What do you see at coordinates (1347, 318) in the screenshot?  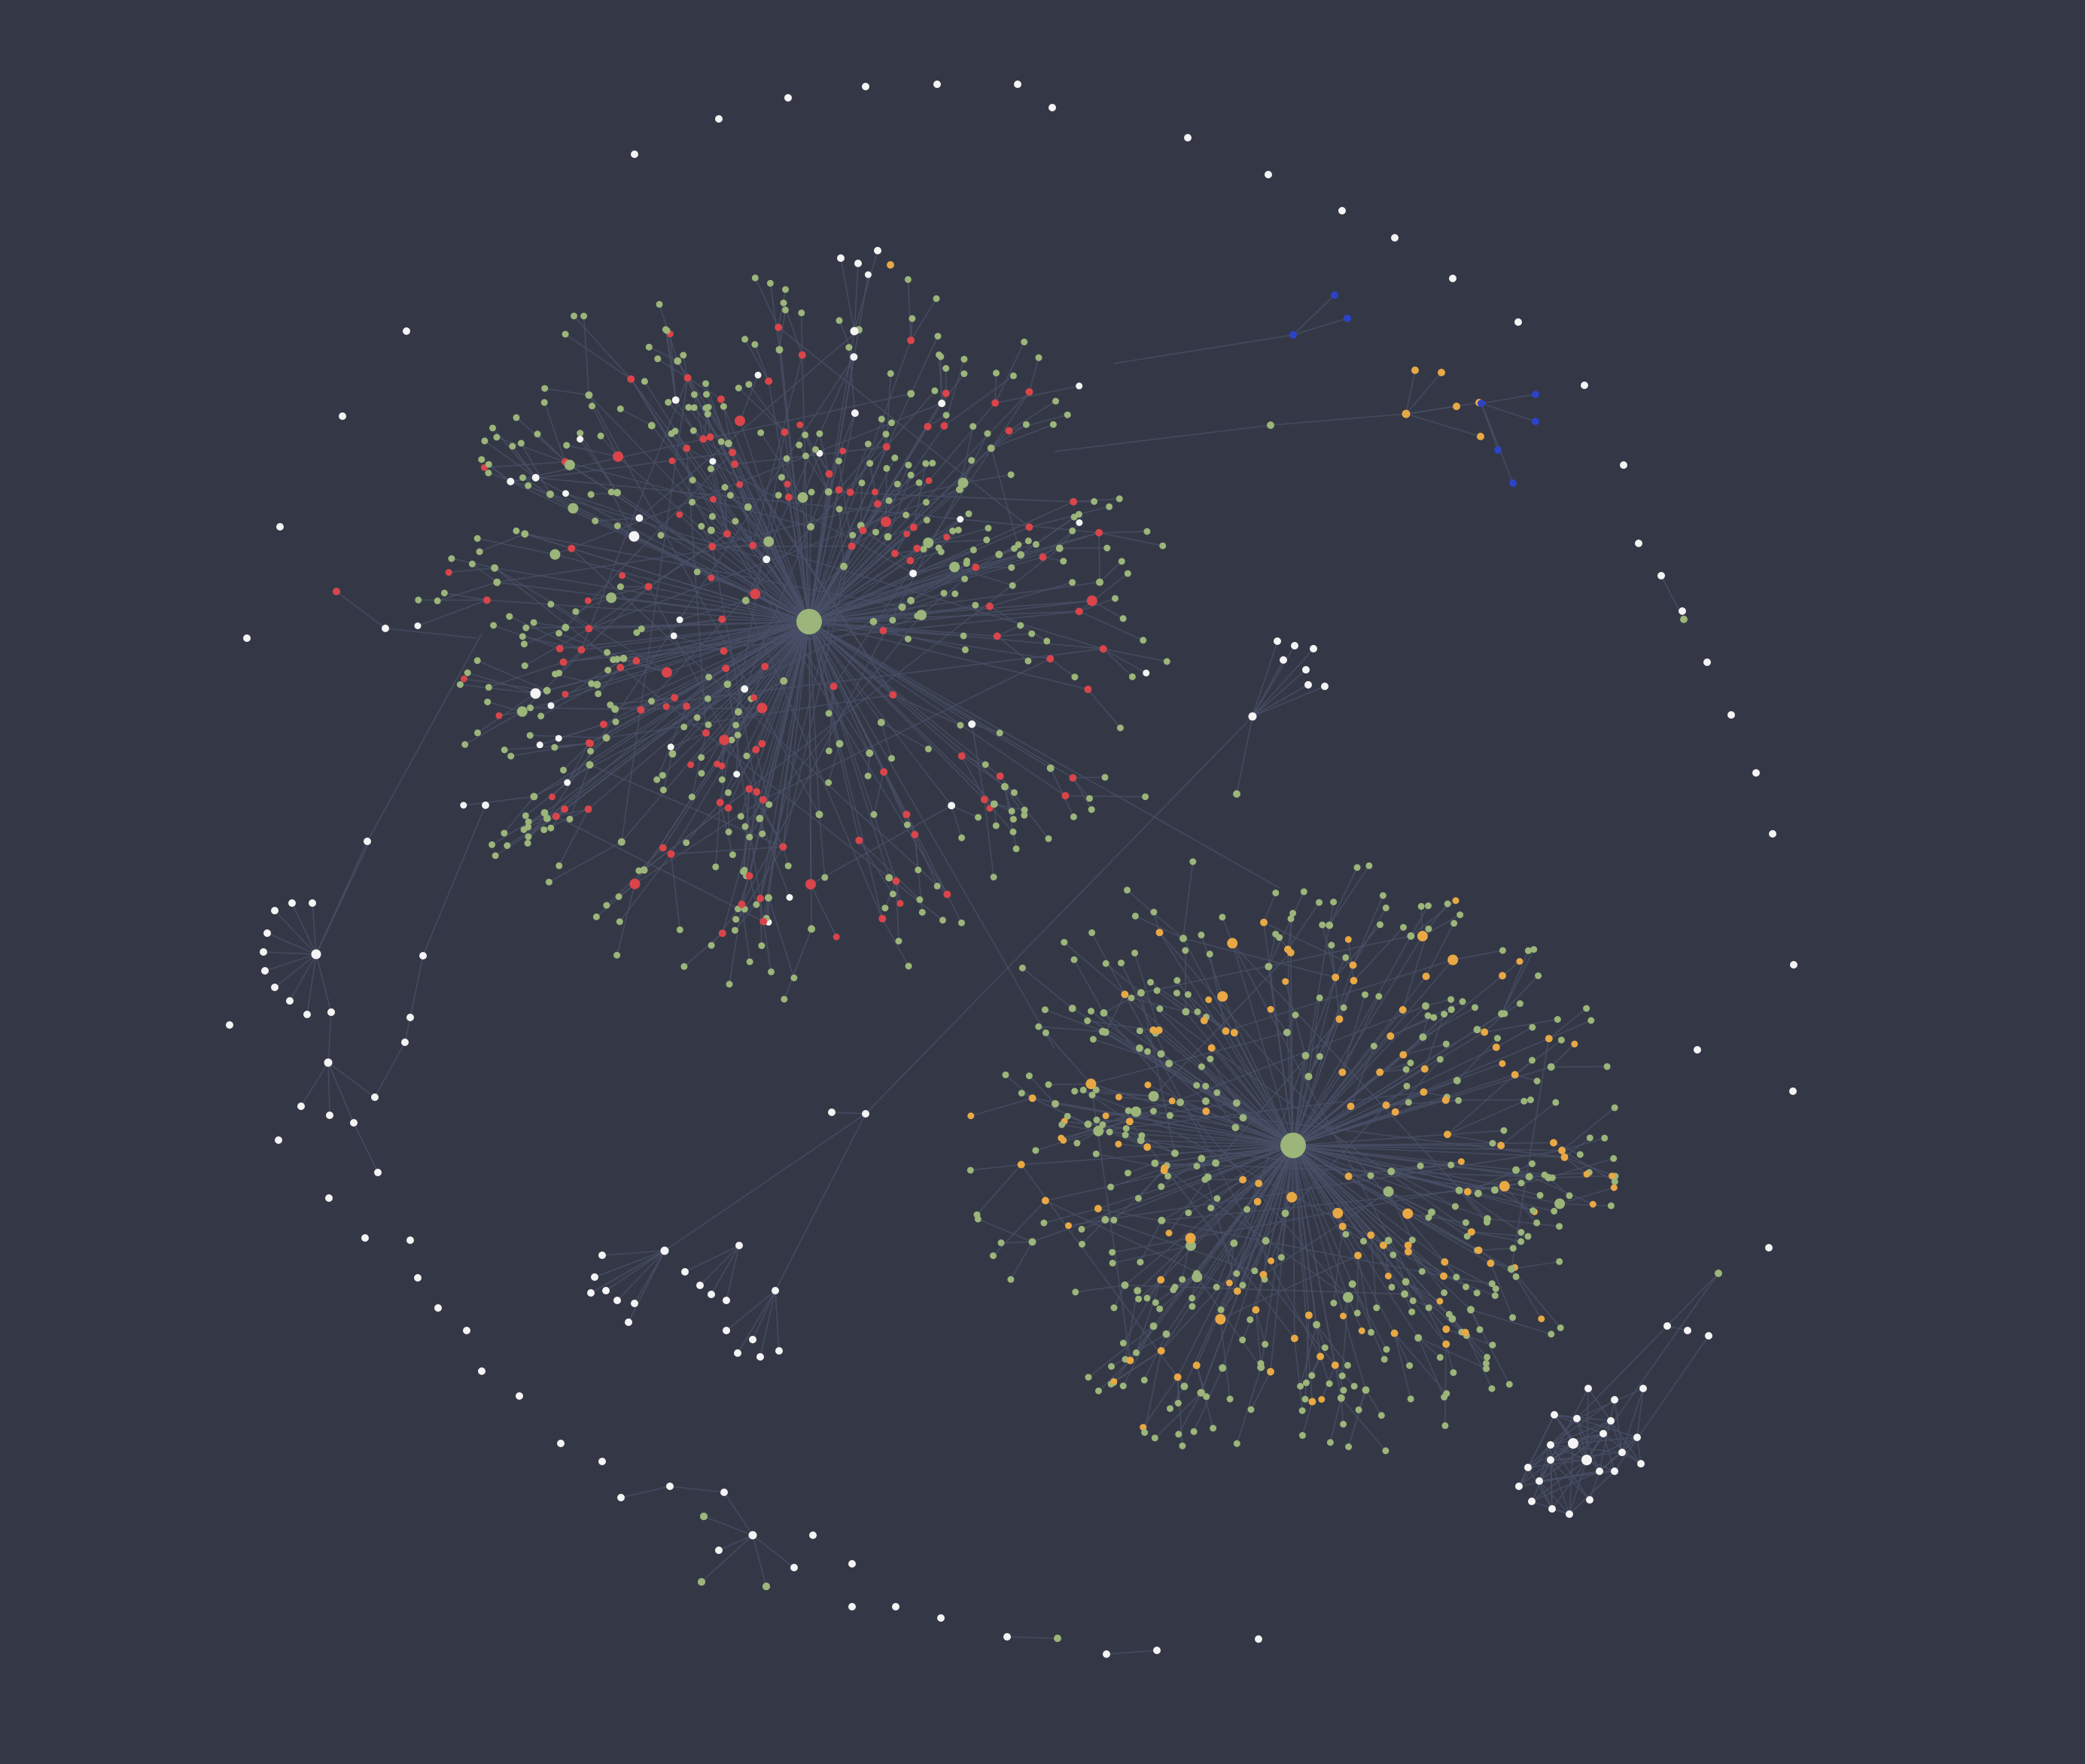 I see `cluster-d-leaf-node` at bounding box center [1347, 318].